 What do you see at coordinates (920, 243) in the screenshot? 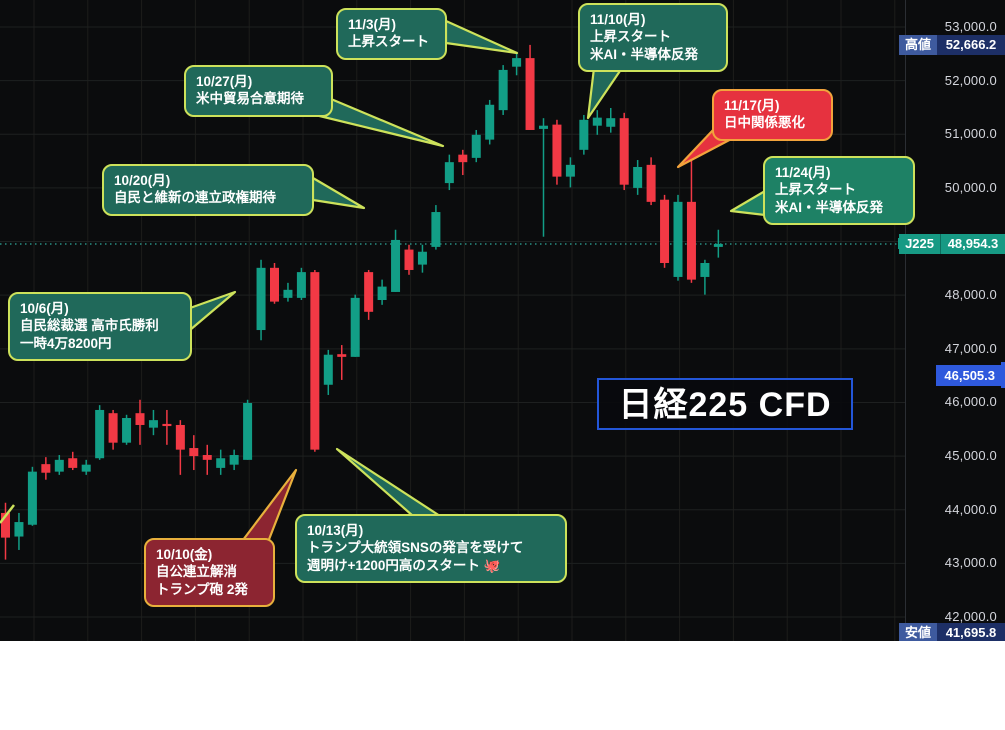
I see `ticker-badge-label: J225` at bounding box center [920, 243].